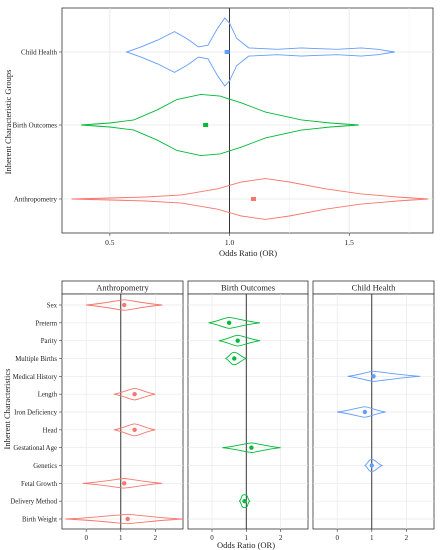 This screenshot has width=441, height=550. What do you see at coordinates (122, 288) in the screenshot?
I see `facet-title: Anthropometry` at bounding box center [122, 288].